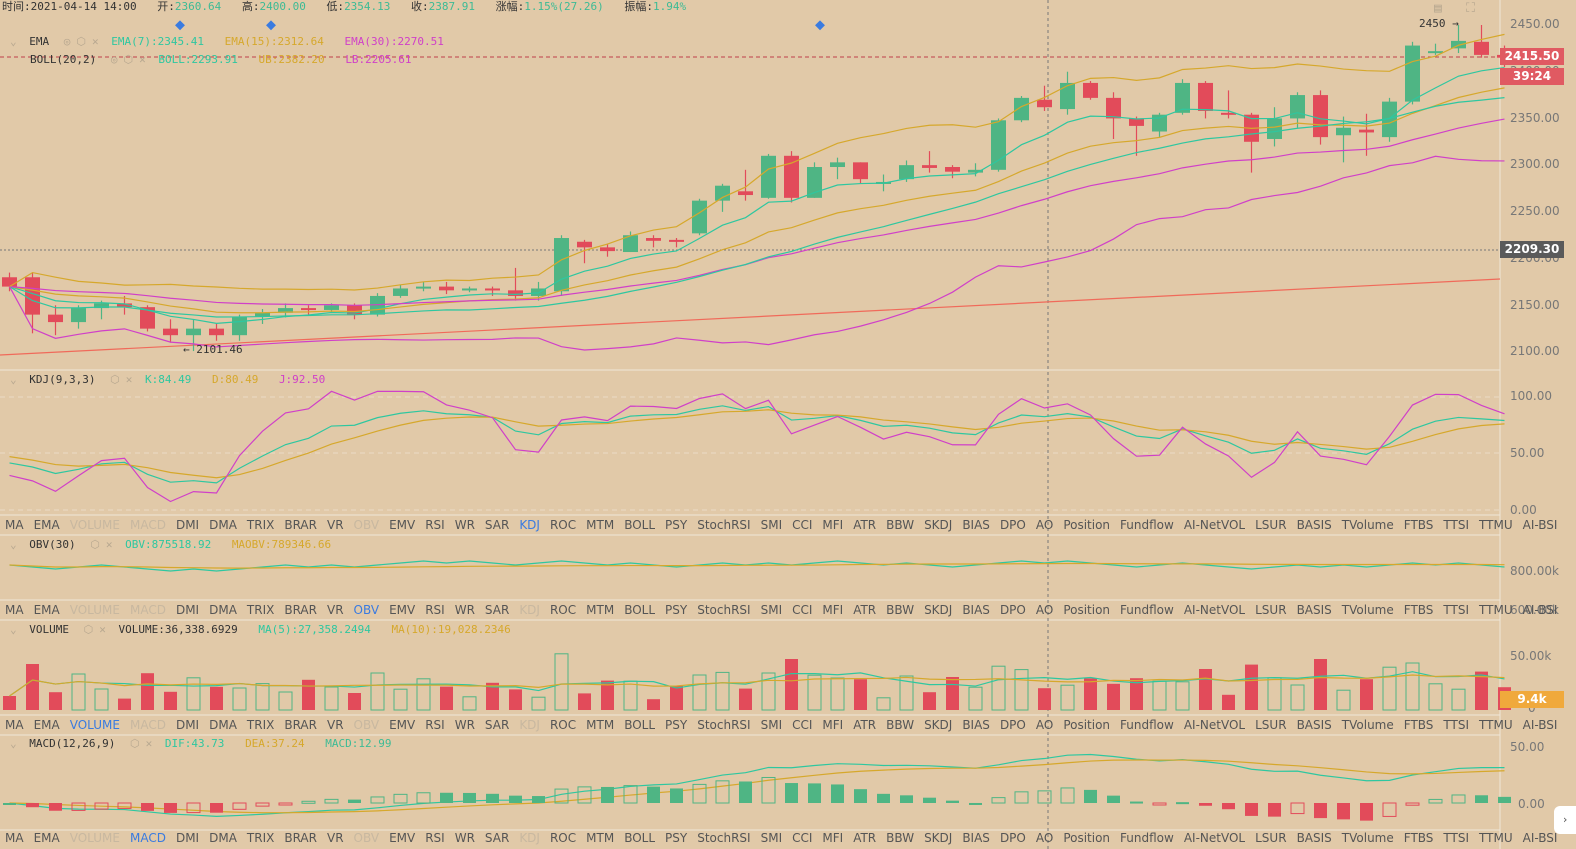 The height and width of the screenshot is (849, 1576). What do you see at coordinates (724, 610) in the screenshot?
I see `tab-stochrsi: StochRSI` at bounding box center [724, 610].